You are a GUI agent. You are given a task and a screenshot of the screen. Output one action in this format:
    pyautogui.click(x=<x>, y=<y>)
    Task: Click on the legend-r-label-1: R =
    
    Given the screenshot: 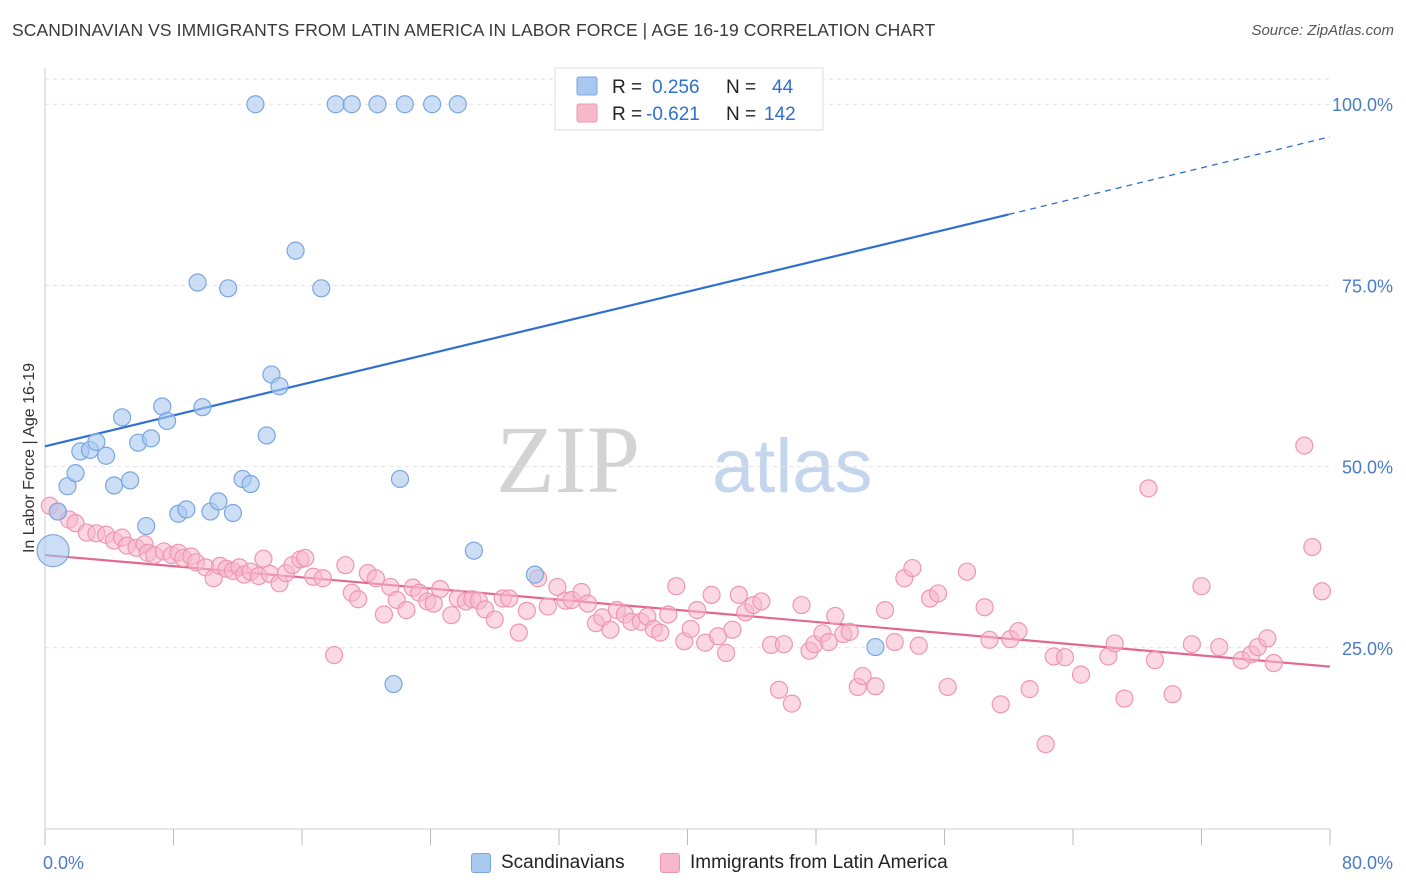 What is the action you would take?
    pyautogui.click(x=627, y=87)
    